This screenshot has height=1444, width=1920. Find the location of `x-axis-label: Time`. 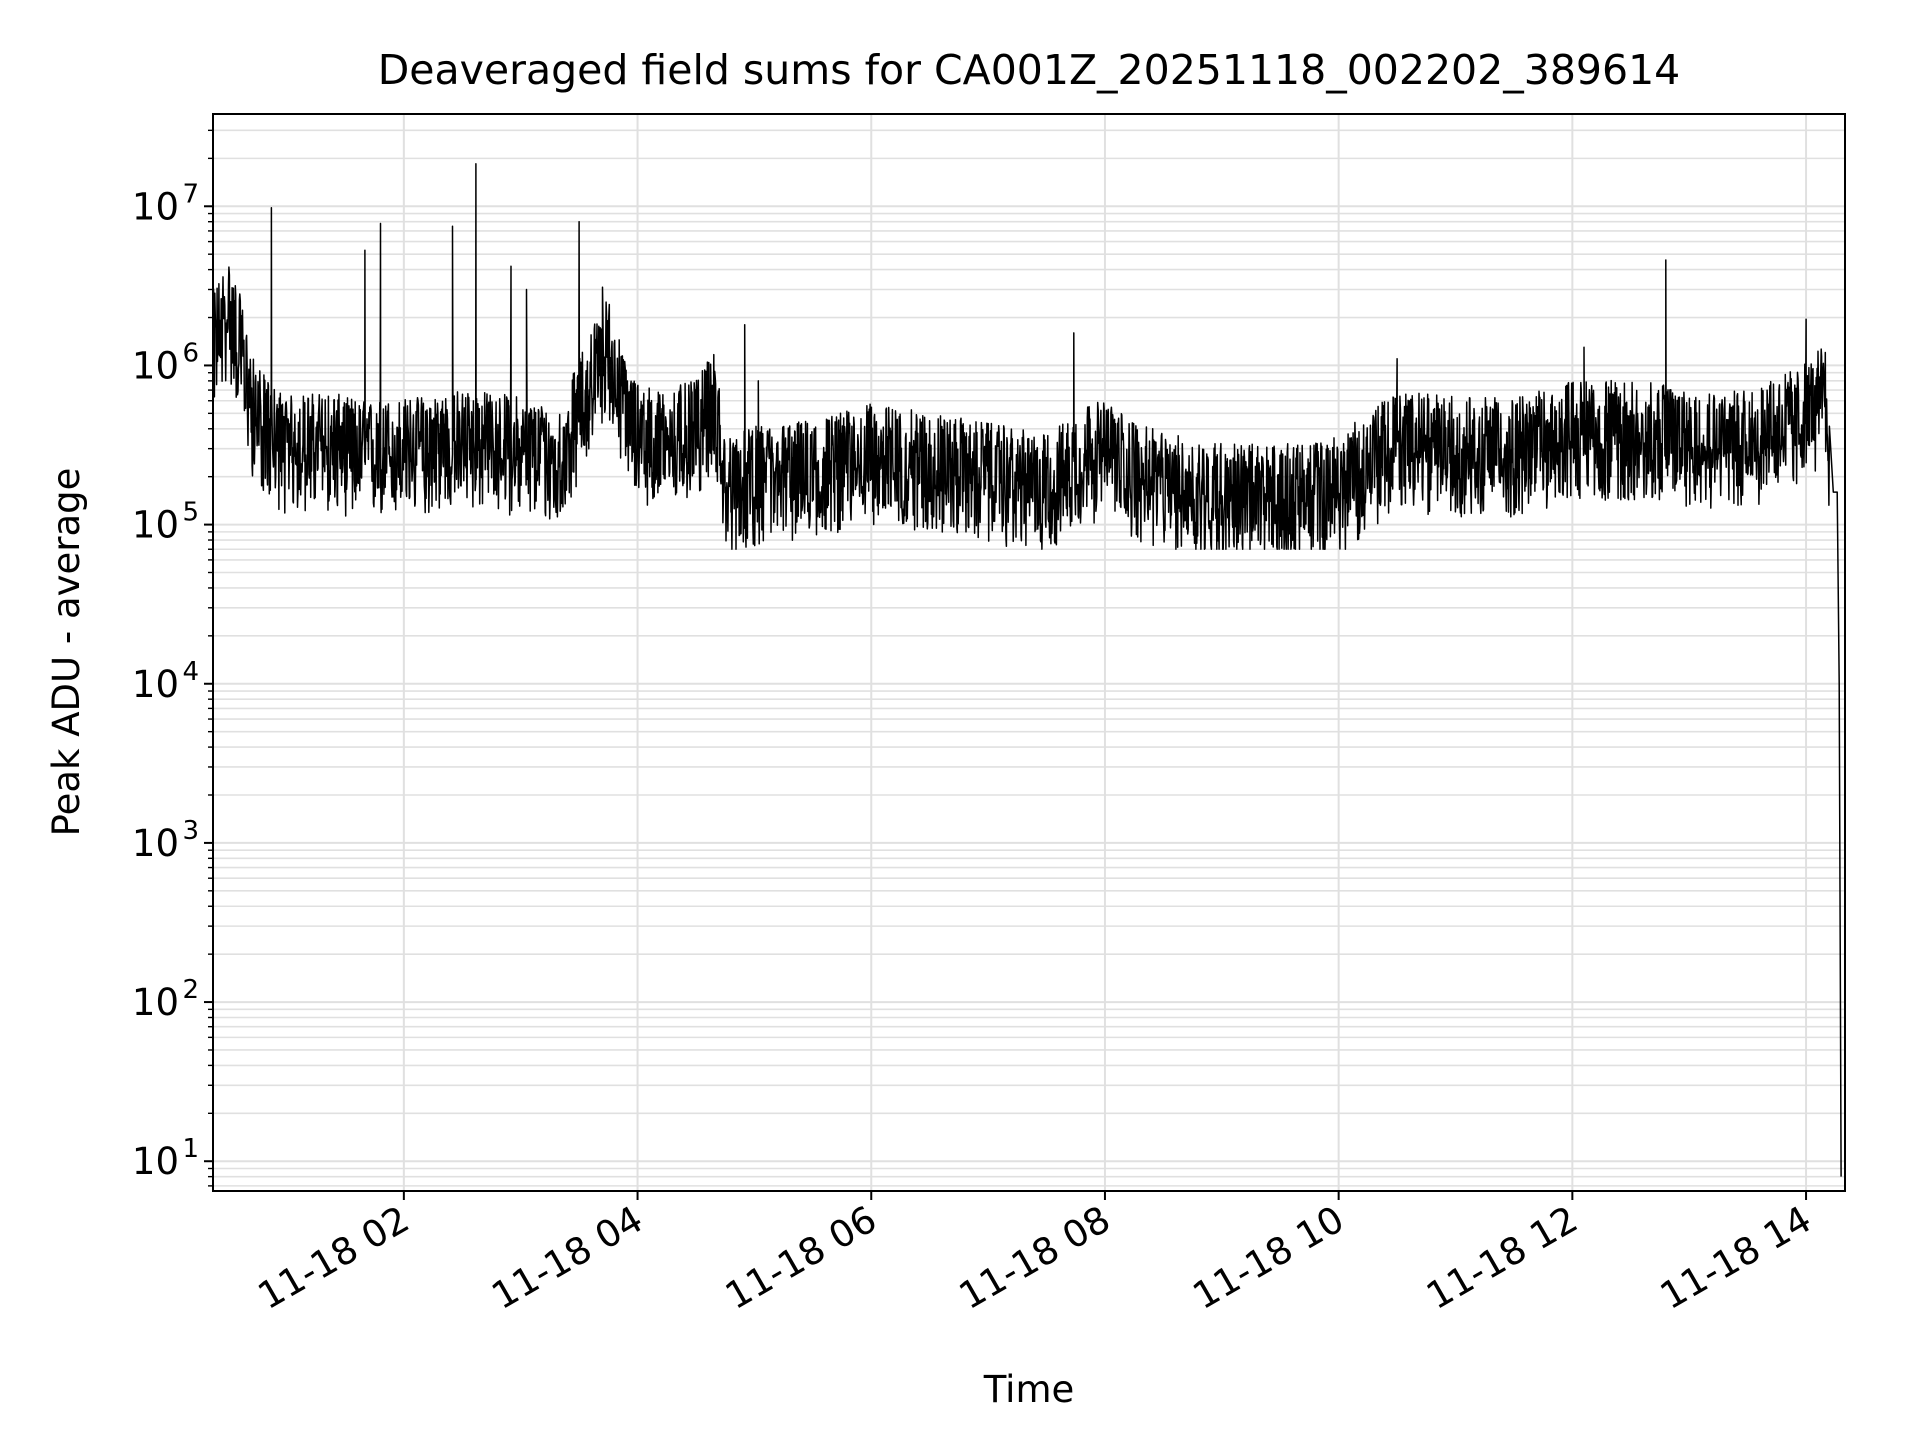

x-axis-label: Time is located at coordinates (1029, 1389).